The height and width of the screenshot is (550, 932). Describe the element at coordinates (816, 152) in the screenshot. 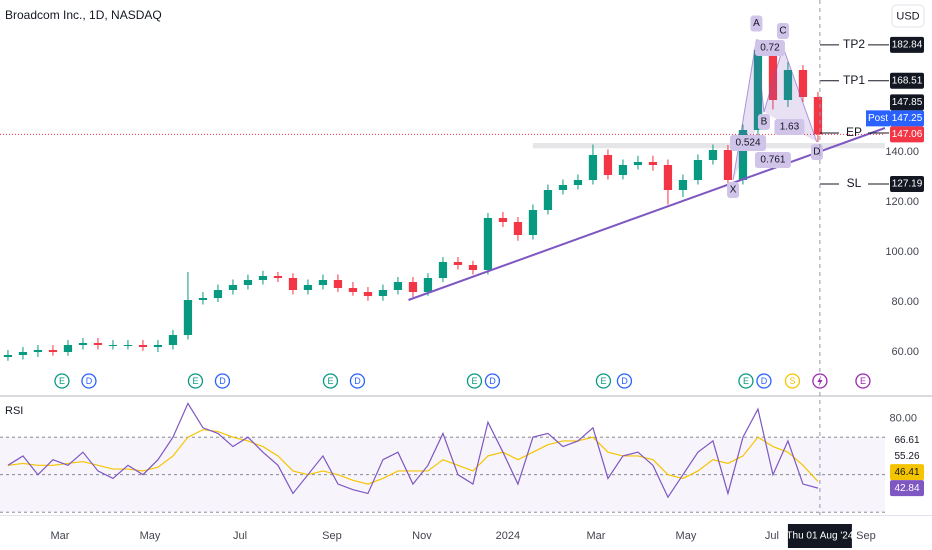

I see `pattern-label: D` at that location.